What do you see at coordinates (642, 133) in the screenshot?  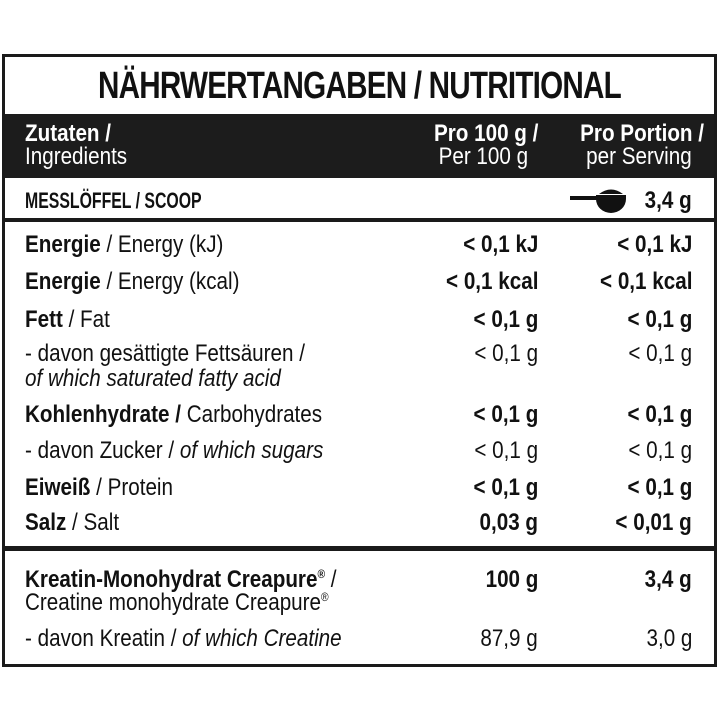 I see `header-serving-de: Pro Portion /` at bounding box center [642, 133].